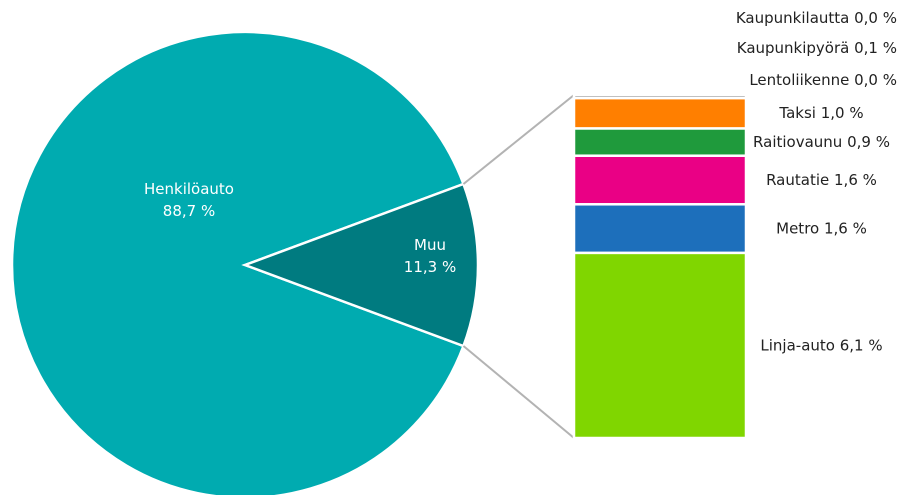 The width and height of the screenshot is (904, 495). What do you see at coordinates (430, 267) in the screenshot?
I see `pie-value-muu: 11,3 %` at bounding box center [430, 267].